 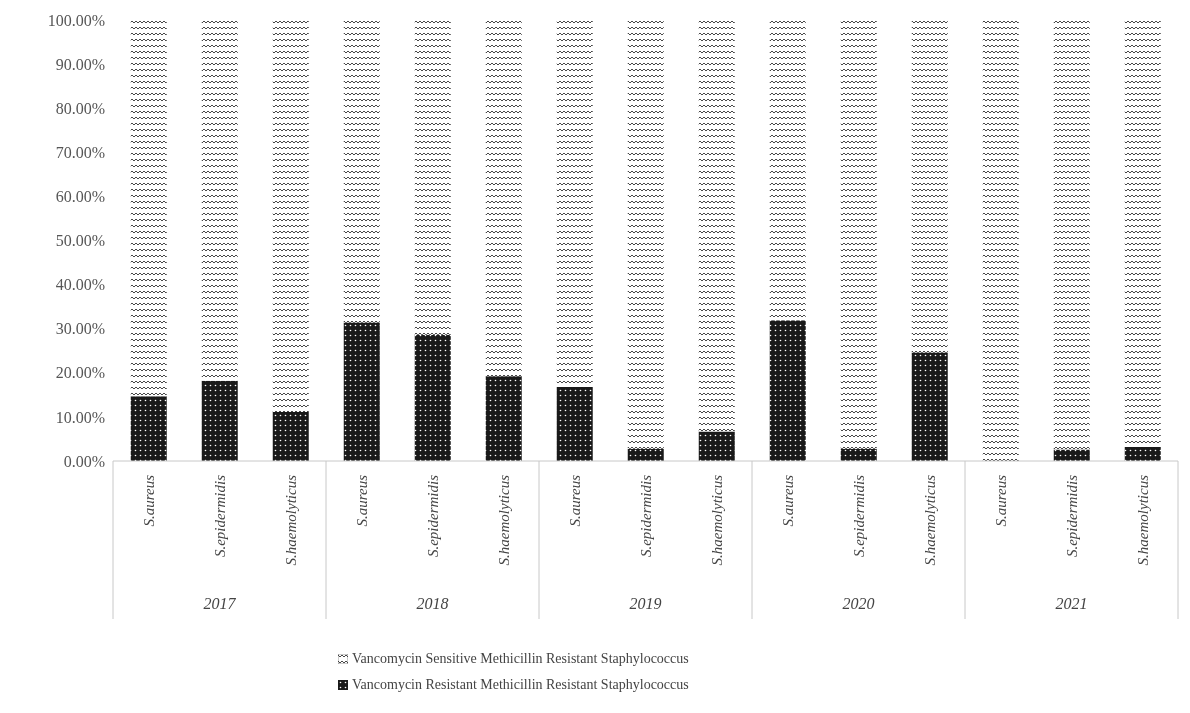 I want to click on y-tick-label: 80.00%, so click(x=80, y=108).